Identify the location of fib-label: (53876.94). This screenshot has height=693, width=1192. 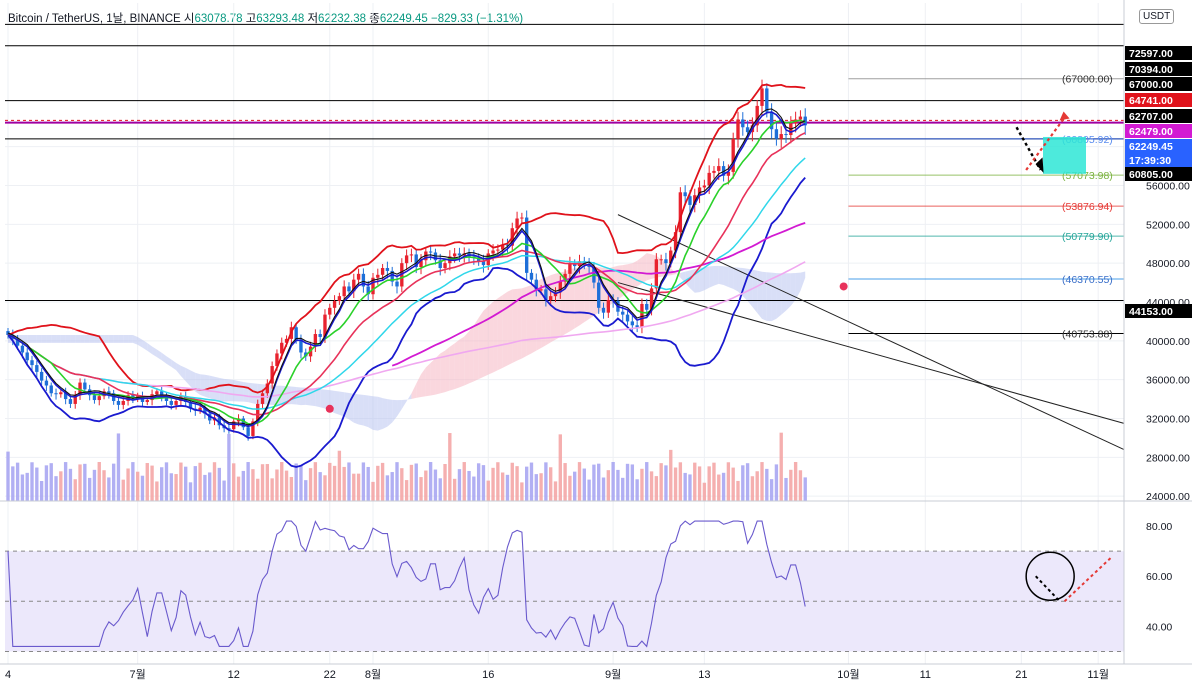
(1087, 207).